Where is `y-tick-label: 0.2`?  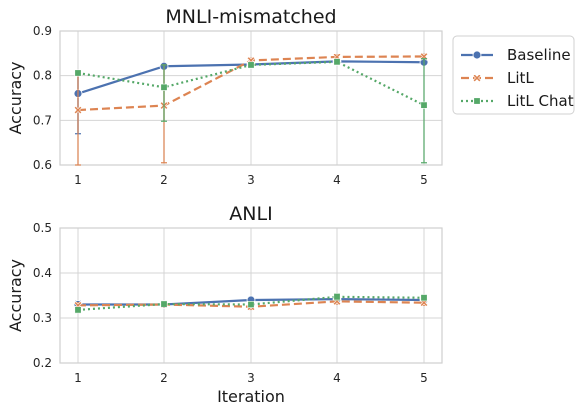
y-tick-label: 0.2 is located at coordinates (42, 363).